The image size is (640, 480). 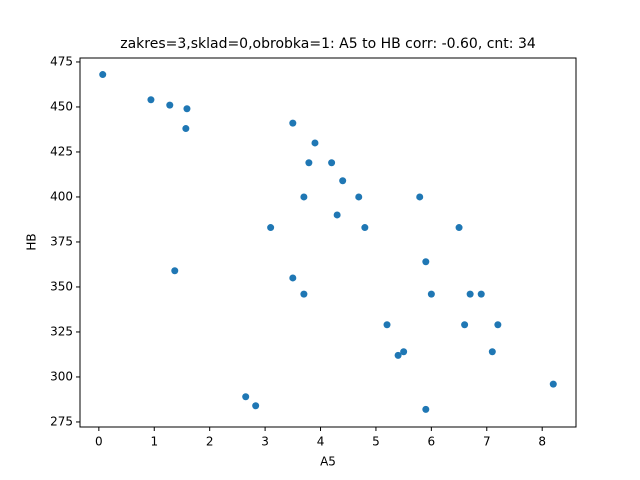 What do you see at coordinates (61, 376) in the screenshot?
I see `y-tick-label: 300` at bounding box center [61, 376].